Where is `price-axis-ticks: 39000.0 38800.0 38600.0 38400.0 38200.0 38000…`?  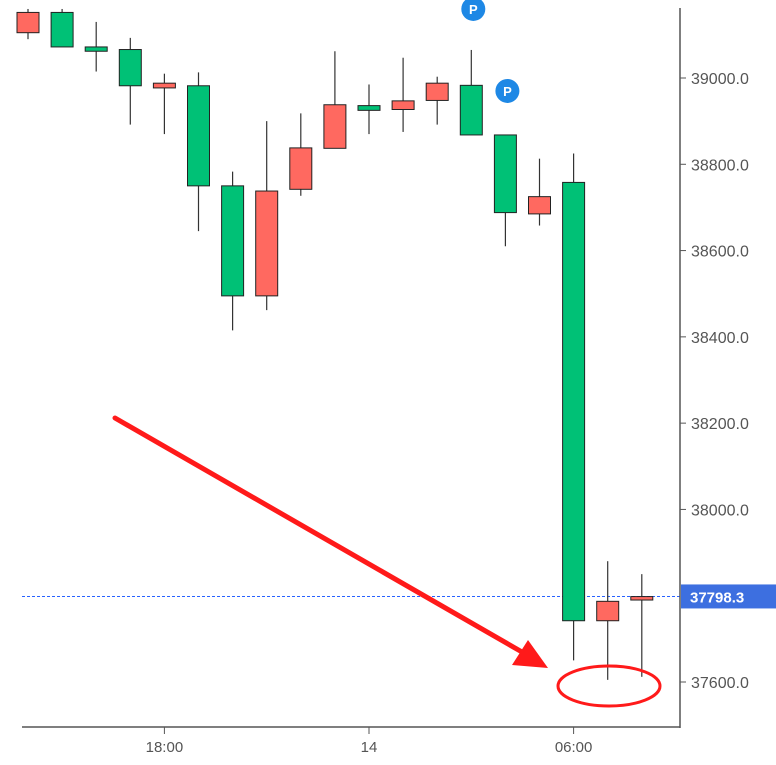
price-axis-ticks: 39000.0 38800.0 38600.0 38400.0 38200.0 38000… is located at coordinates (714, 381).